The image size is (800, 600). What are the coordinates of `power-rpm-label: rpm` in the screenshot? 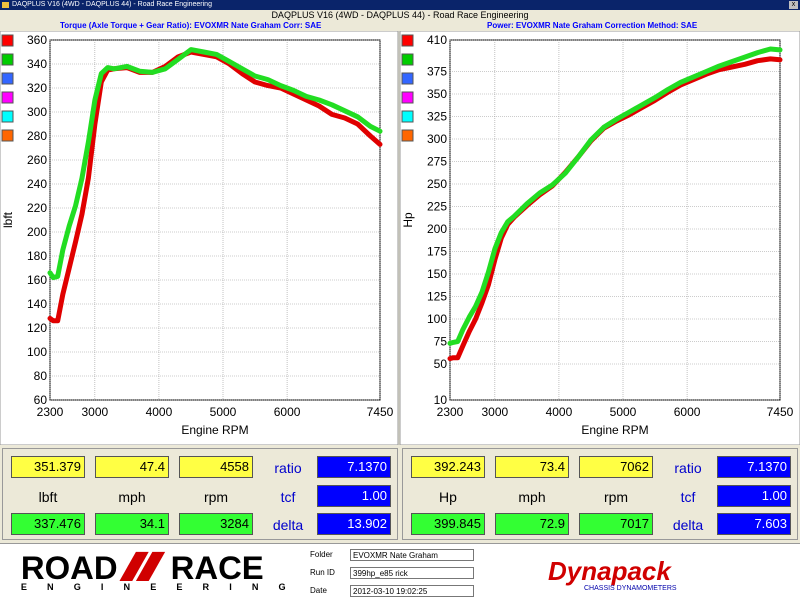 It's located at (616, 497).